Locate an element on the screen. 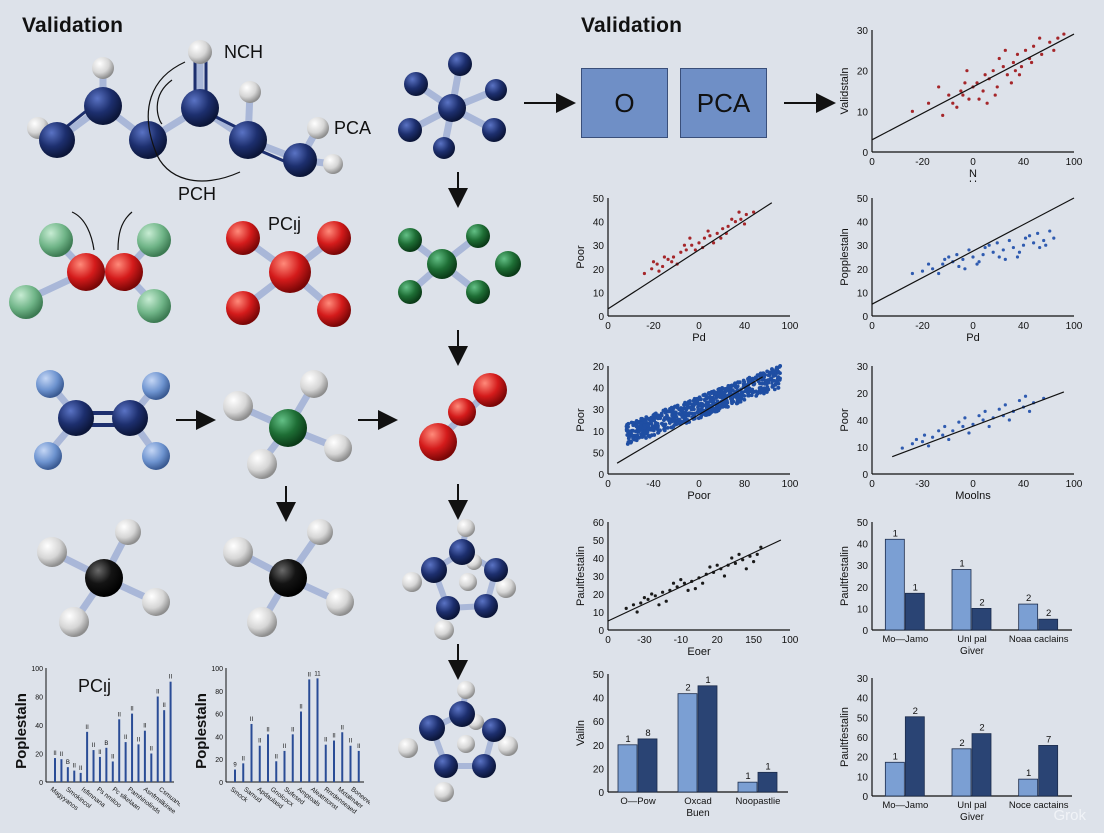 This screenshot has width=1104, height=833. y-tick-label: 100 is located at coordinates (37, 669).